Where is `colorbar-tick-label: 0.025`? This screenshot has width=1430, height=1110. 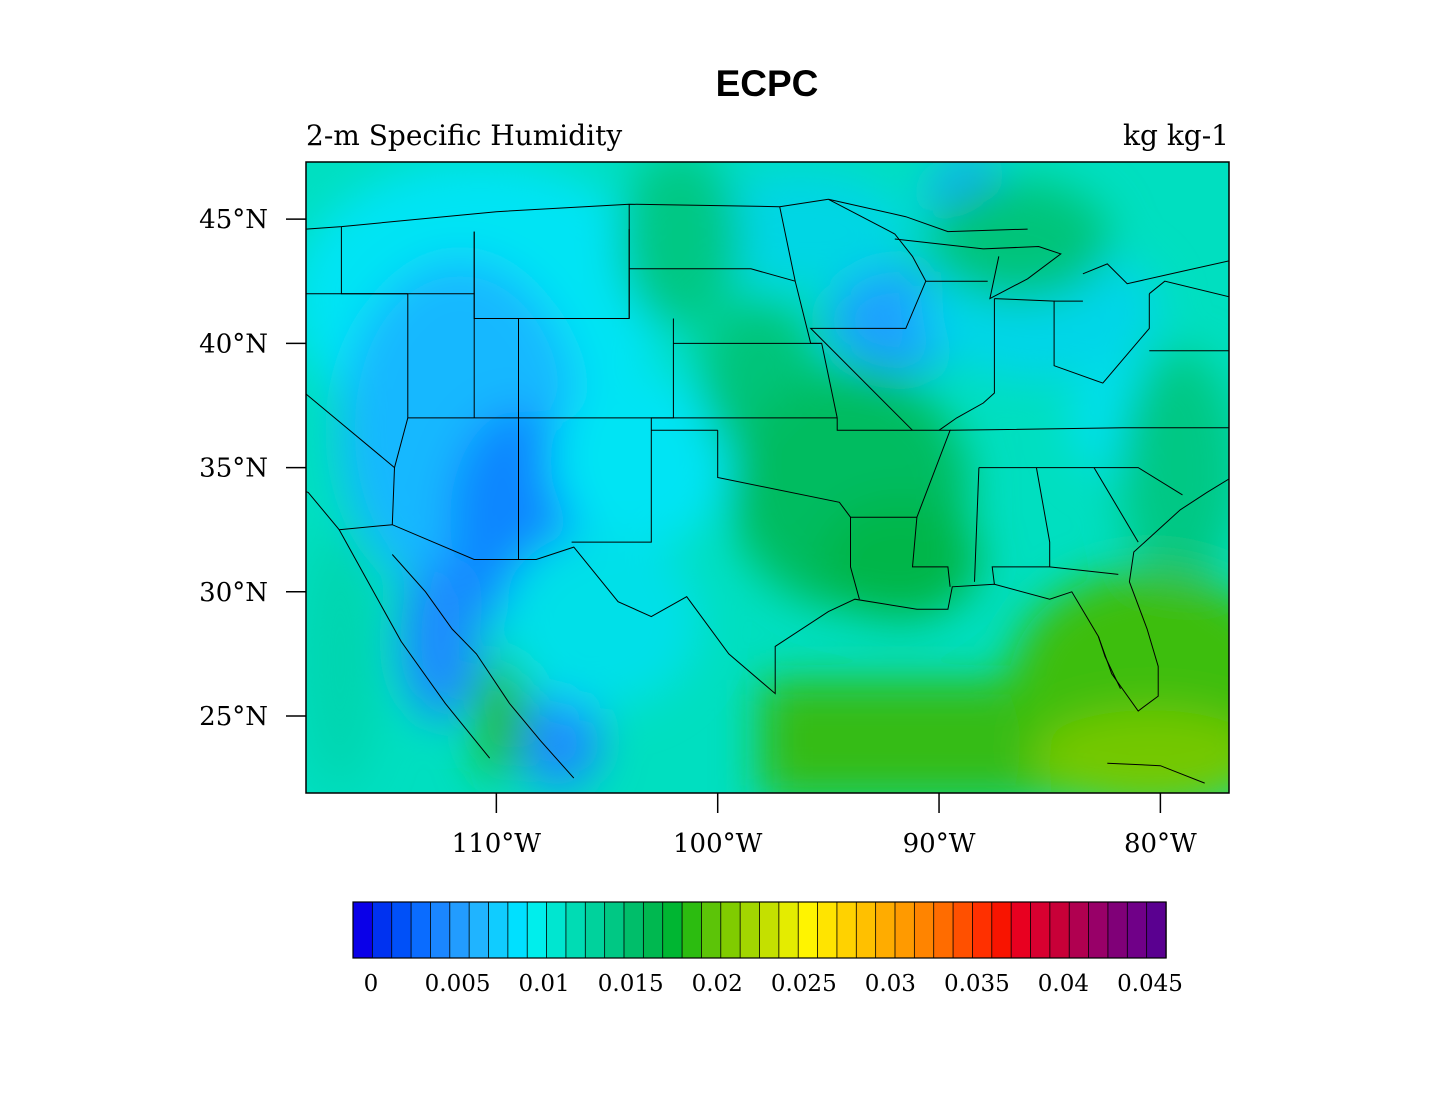 colorbar-tick-label: 0.025 is located at coordinates (804, 984).